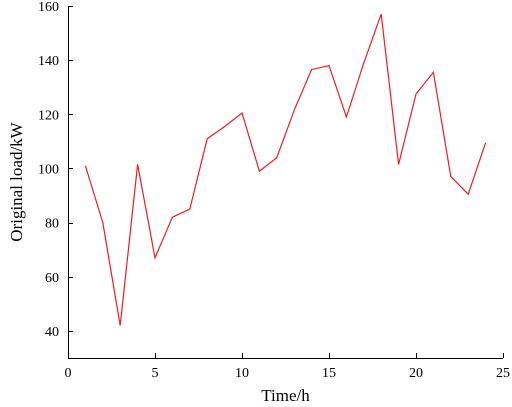 The image size is (512, 407). Describe the element at coordinates (285, 395) in the screenshot. I see `x-axis-title: Time/h` at that location.